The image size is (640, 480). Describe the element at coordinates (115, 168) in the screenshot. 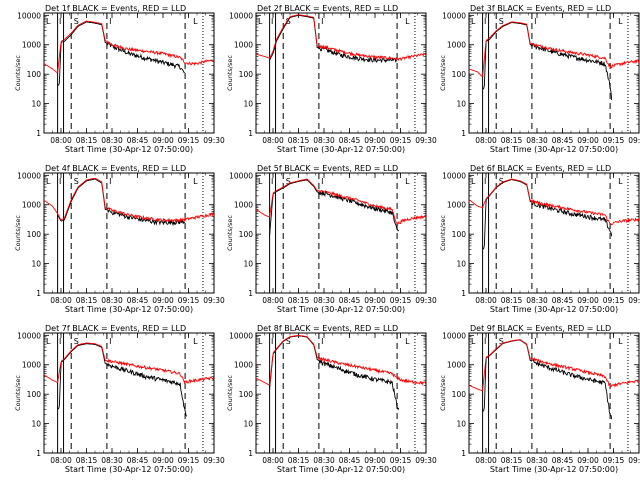

I see `panel-title: Det 4f BLACK = Events, RED = LLD` at that location.